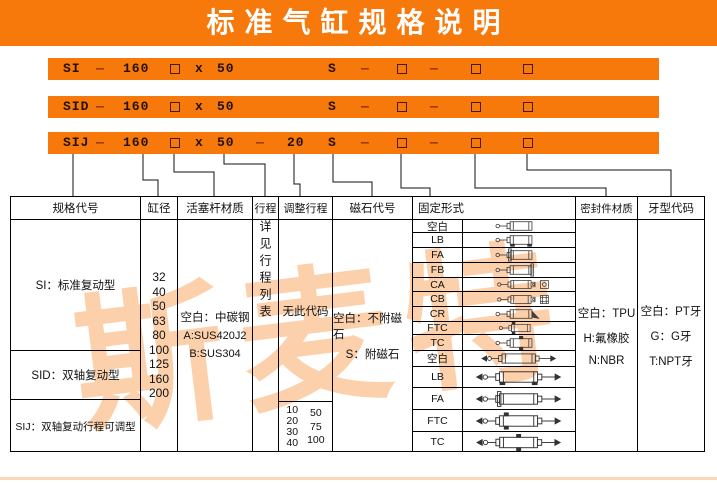 This screenshot has width=717, height=483. Describe the element at coordinates (215, 335) in the screenshot. I see `rod-material-list: 空白：中碳钢 A:SUS420J2 B:SUS304` at that location.